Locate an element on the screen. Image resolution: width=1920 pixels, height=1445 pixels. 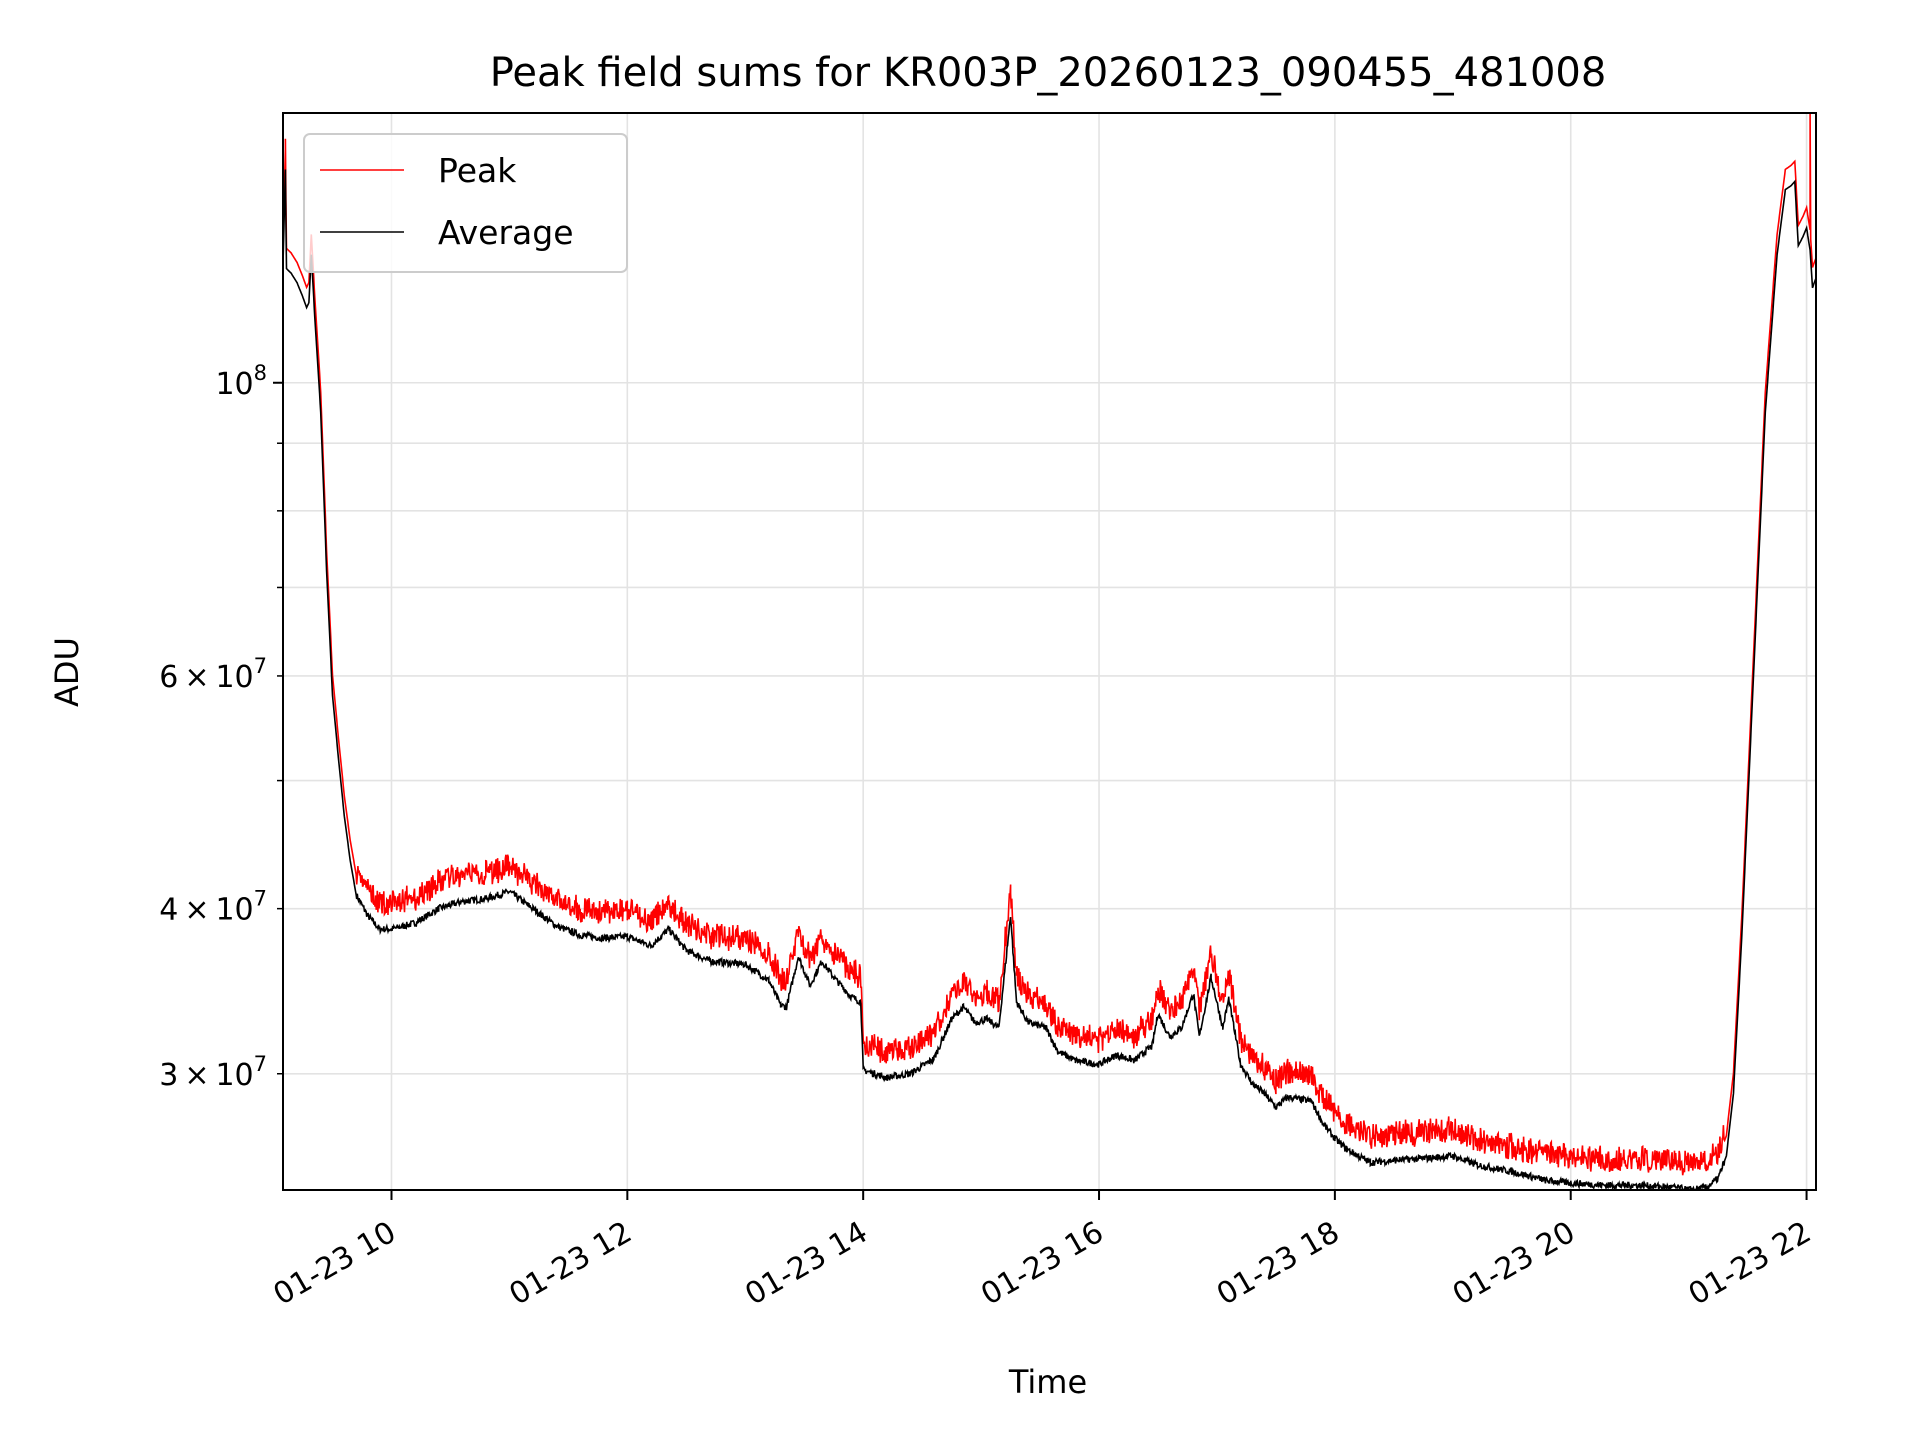
legend-label-average: Average is located at coordinates (506, 232).